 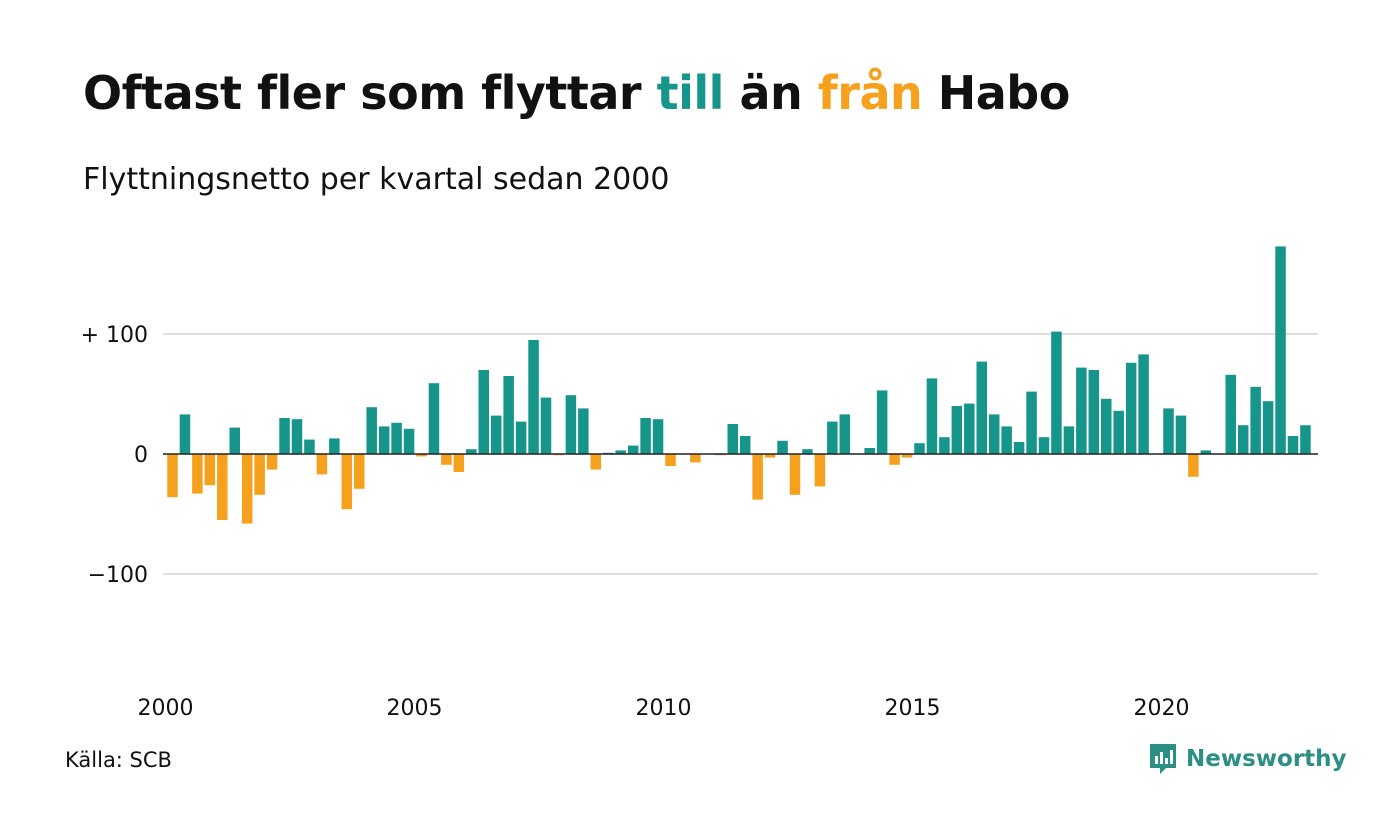 What do you see at coordinates (362, 93) in the screenshot?
I see `title-part-1: Oftast fler som flyttar` at bounding box center [362, 93].